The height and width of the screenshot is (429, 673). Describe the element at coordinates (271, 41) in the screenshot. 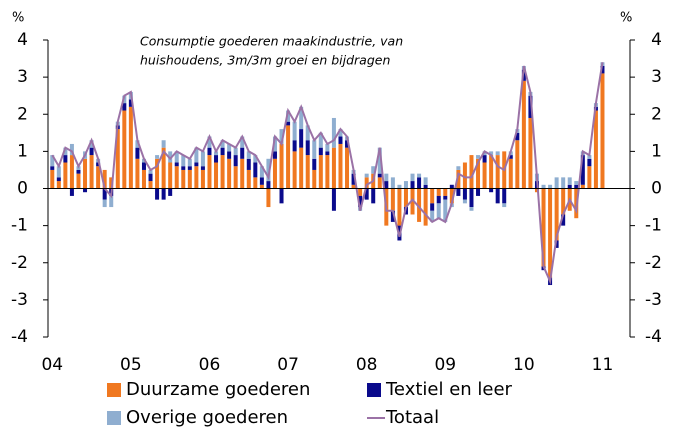

I see `annotation: Consumptie goederen maakindustrie, van` at that location.